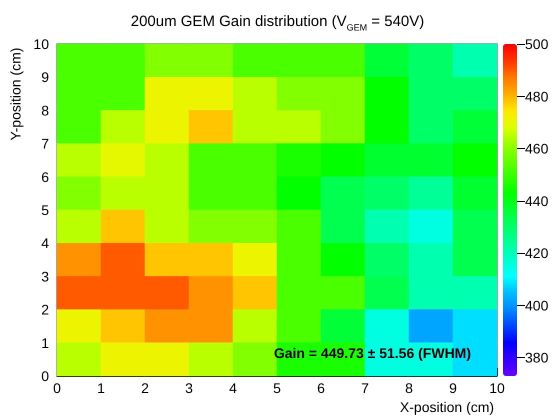  I want to click on y-tick-label: 4, so click(45, 243).